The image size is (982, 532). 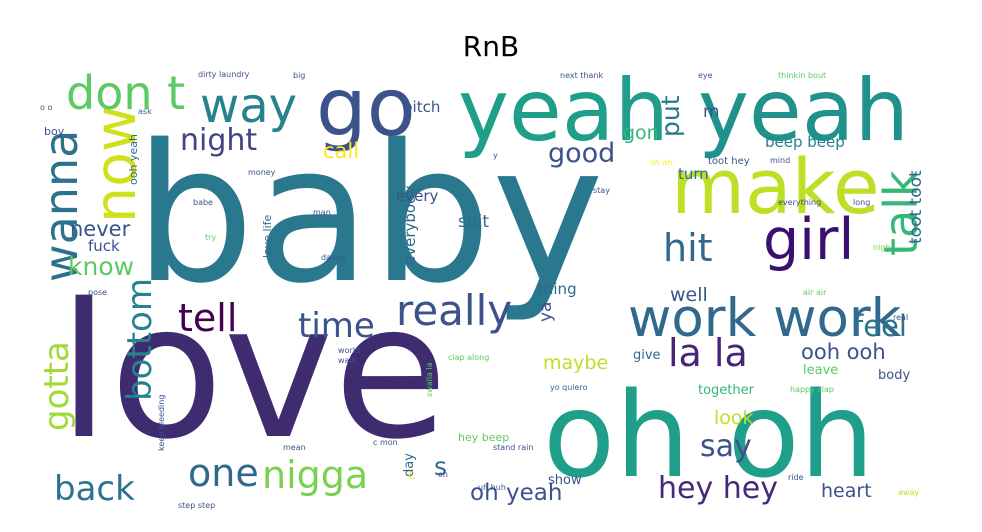 What do you see at coordinates (765, 318) in the screenshot?
I see `cloud-word: work work` at bounding box center [765, 318].